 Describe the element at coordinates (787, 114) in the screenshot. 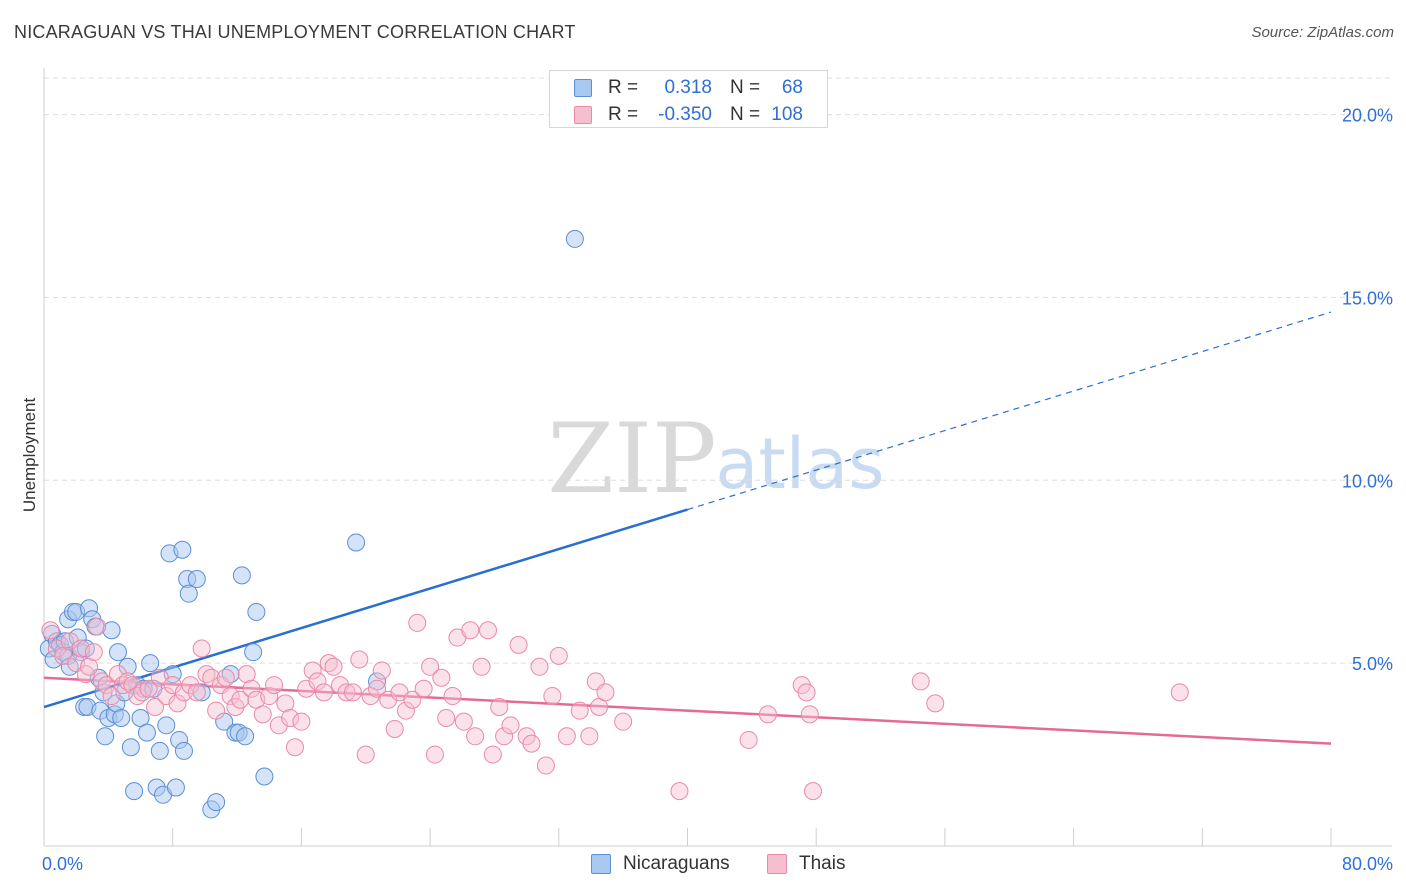

I see `legend-n-value: 108` at that location.